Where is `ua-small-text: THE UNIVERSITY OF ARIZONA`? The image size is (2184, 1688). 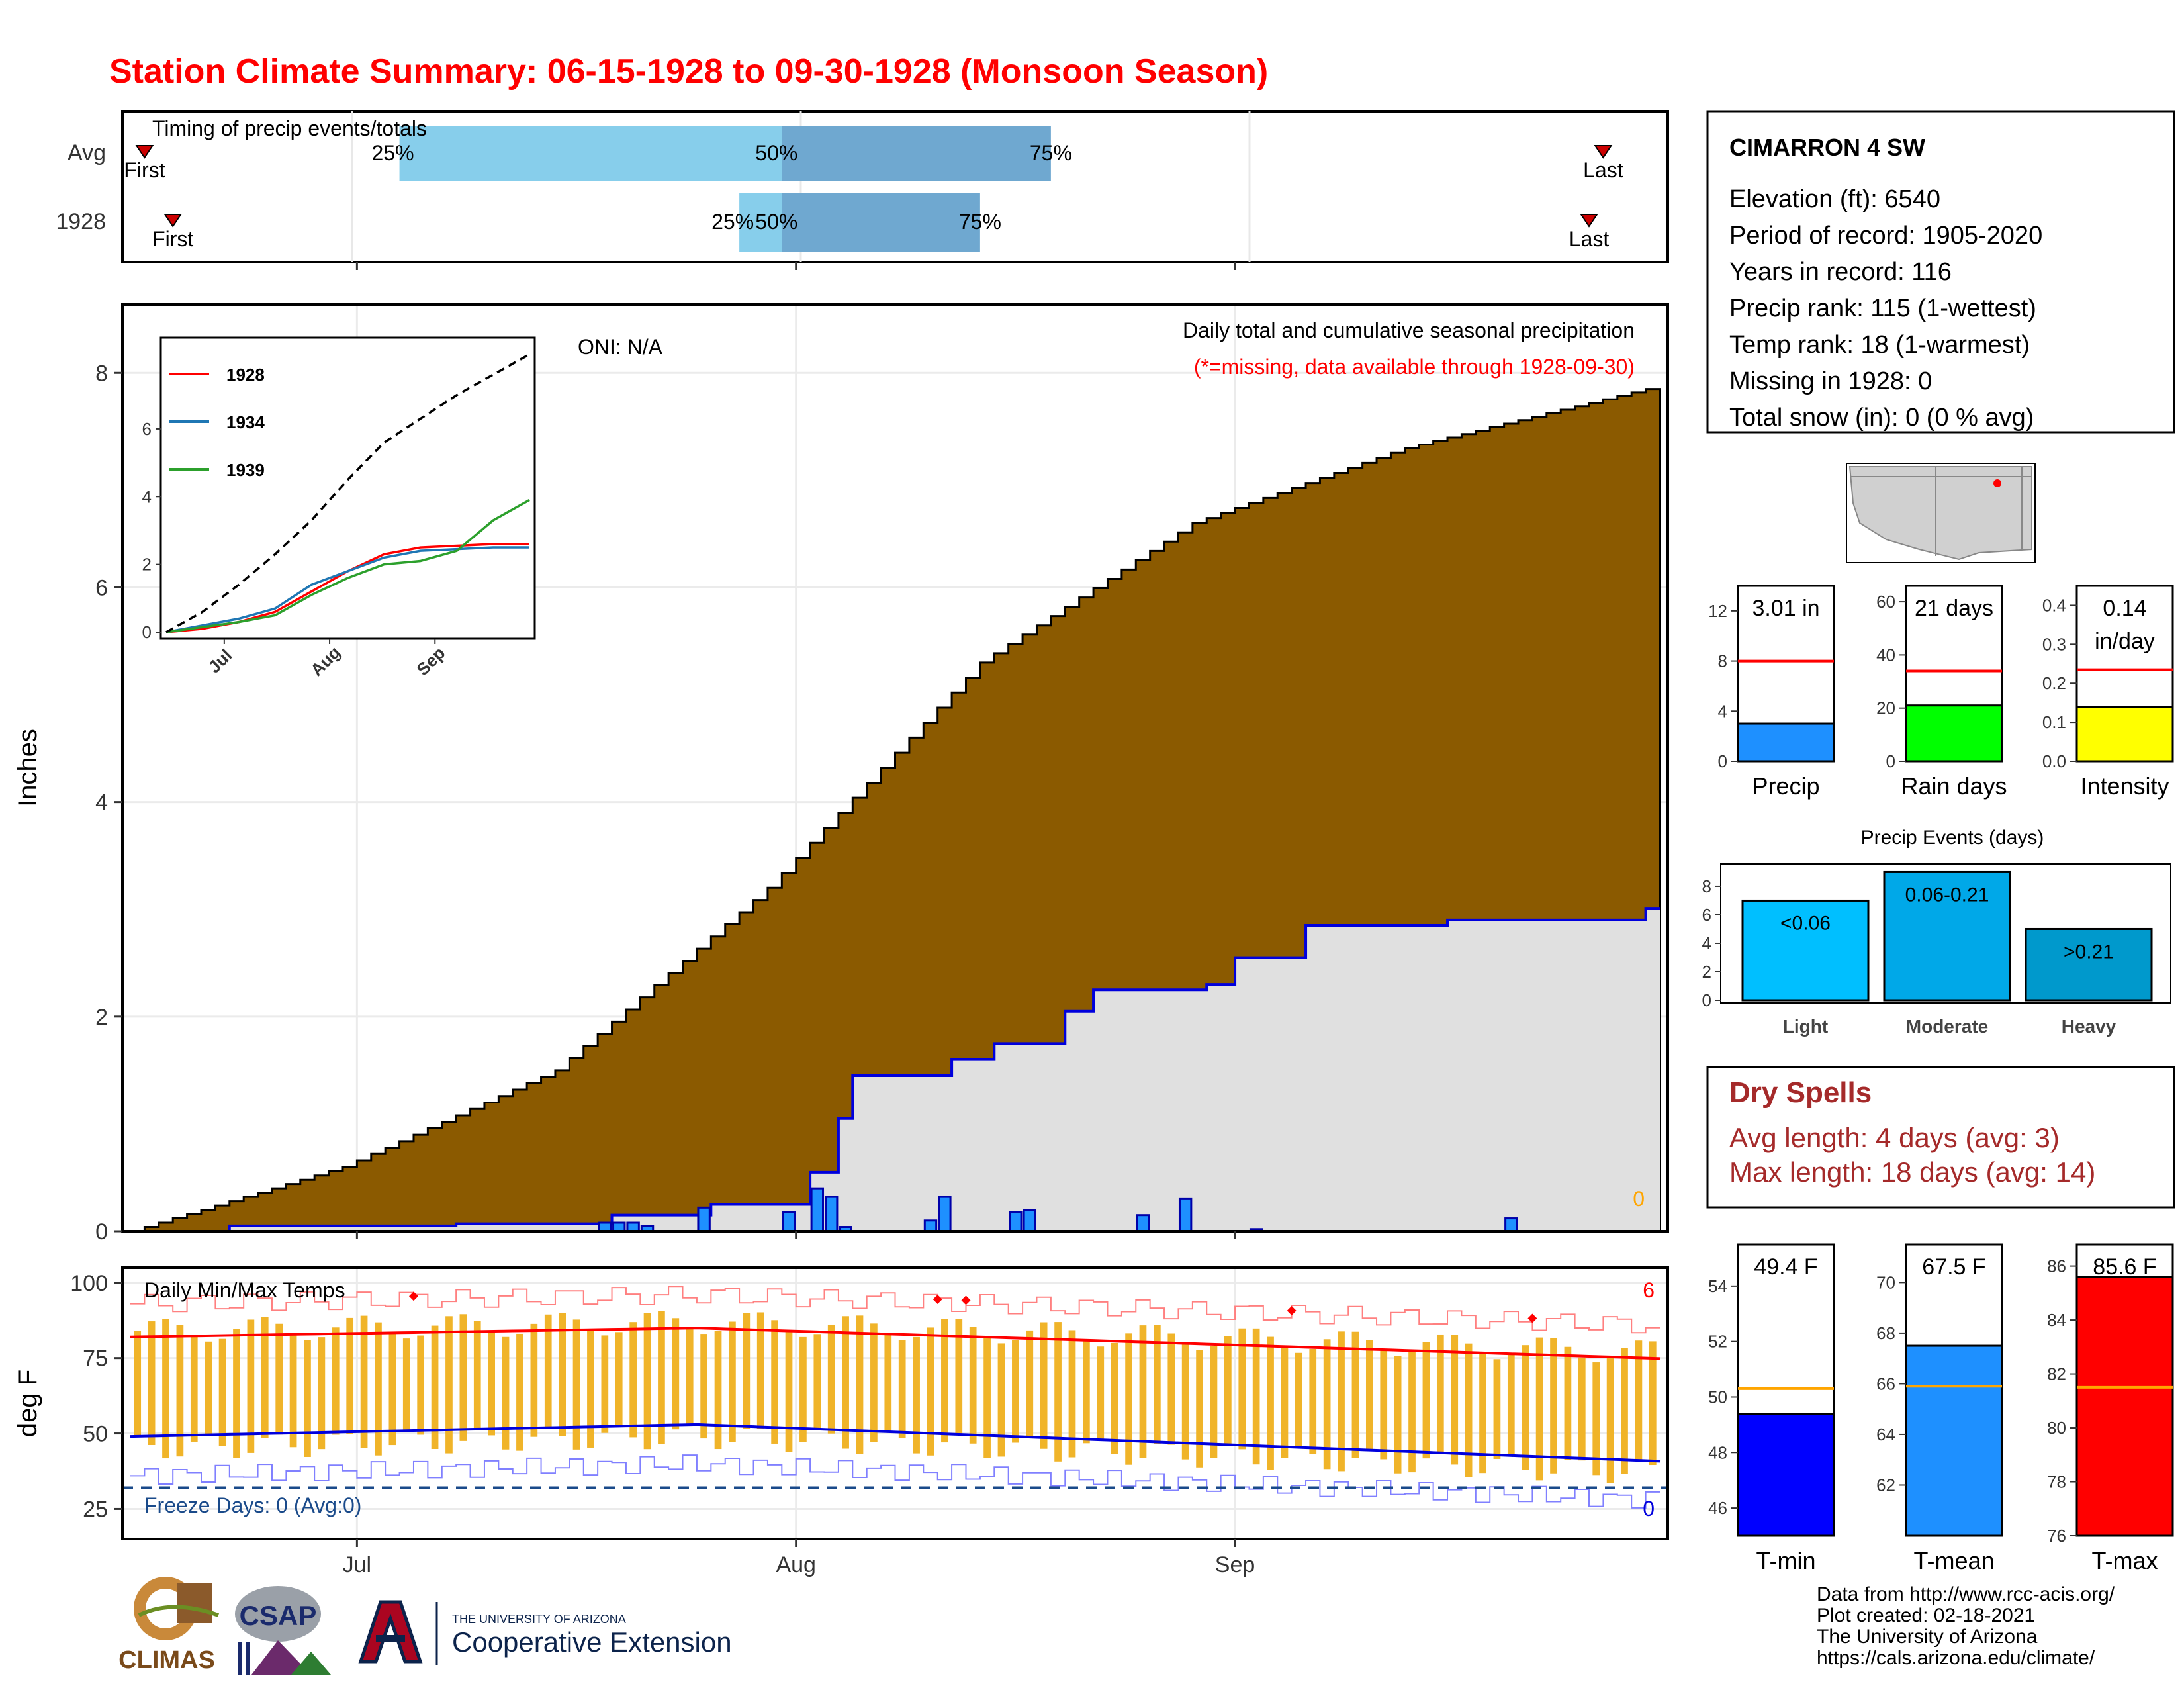 ua-small-text: THE UNIVERSITY OF ARIZONA is located at coordinates (539, 1619).